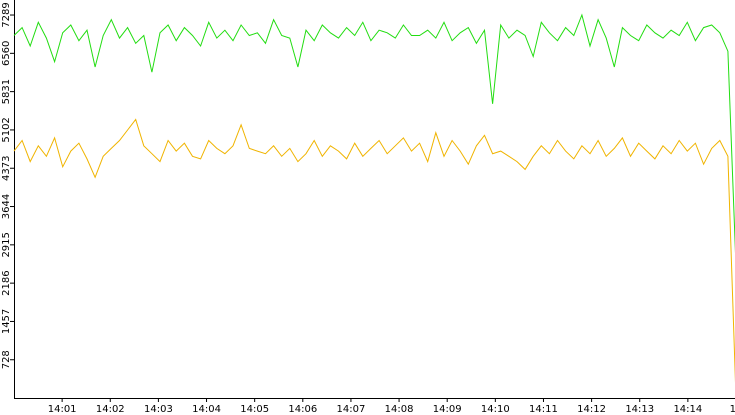 Image resolution: width=735 pixels, height=415 pixels. Describe the element at coordinates (206, 409) in the screenshot. I see `x-tick-label: 14:04` at that location.